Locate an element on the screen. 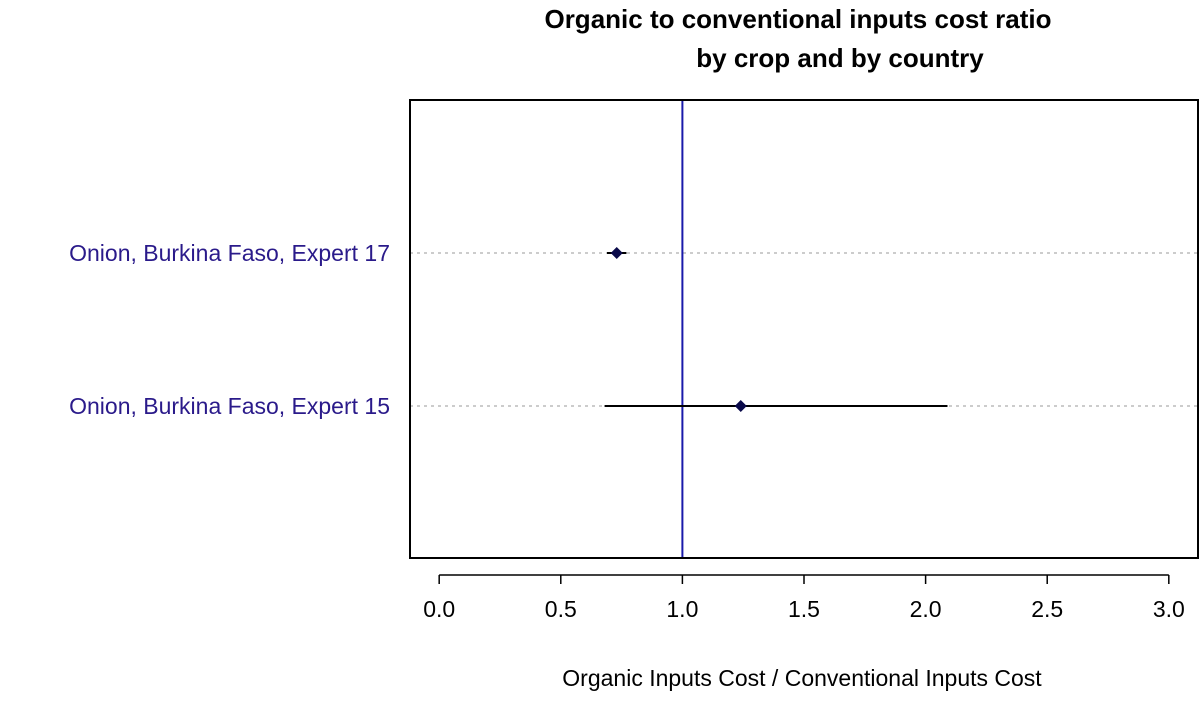 This screenshot has height=701, width=1200. data-marks is located at coordinates (776, 329).